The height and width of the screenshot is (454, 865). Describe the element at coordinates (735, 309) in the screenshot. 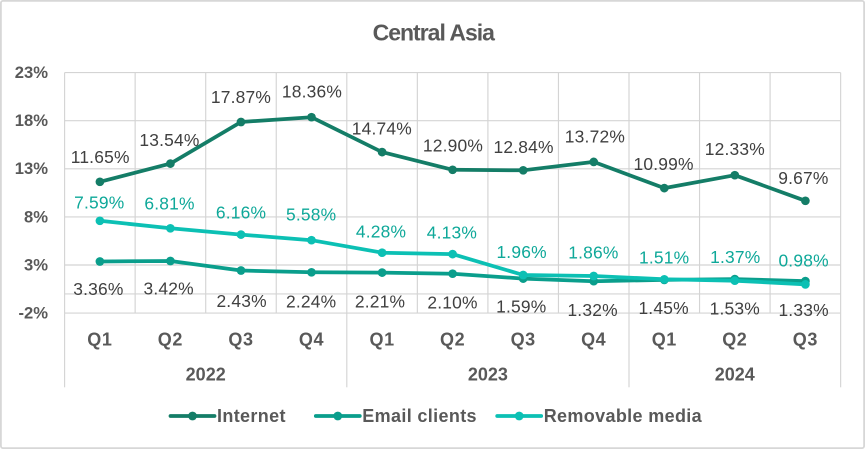

I see `svg-text: 1.53%` at that location.